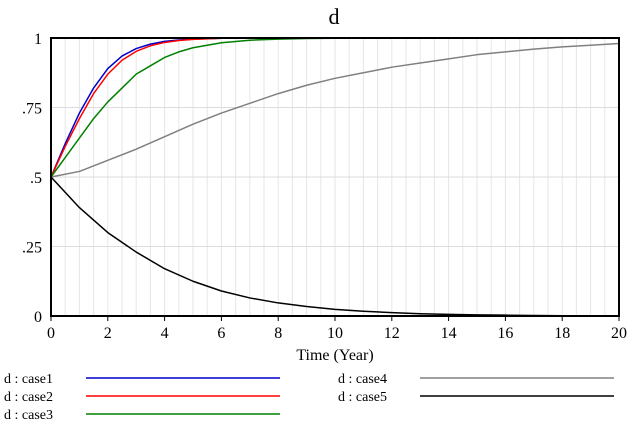  I want to click on x-tick-label: 4, so click(165, 333).